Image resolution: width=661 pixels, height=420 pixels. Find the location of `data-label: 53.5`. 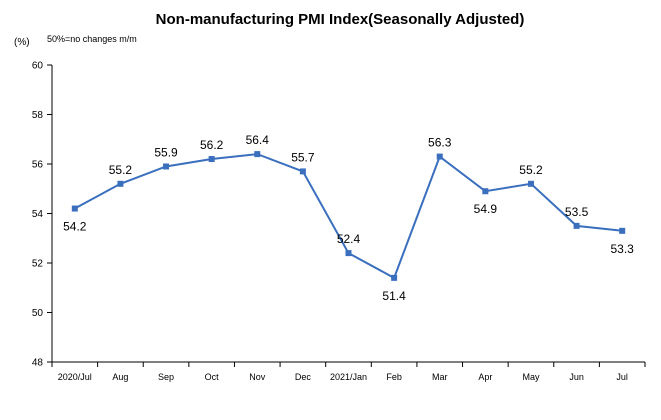

data-label: 53.5 is located at coordinates (577, 212).